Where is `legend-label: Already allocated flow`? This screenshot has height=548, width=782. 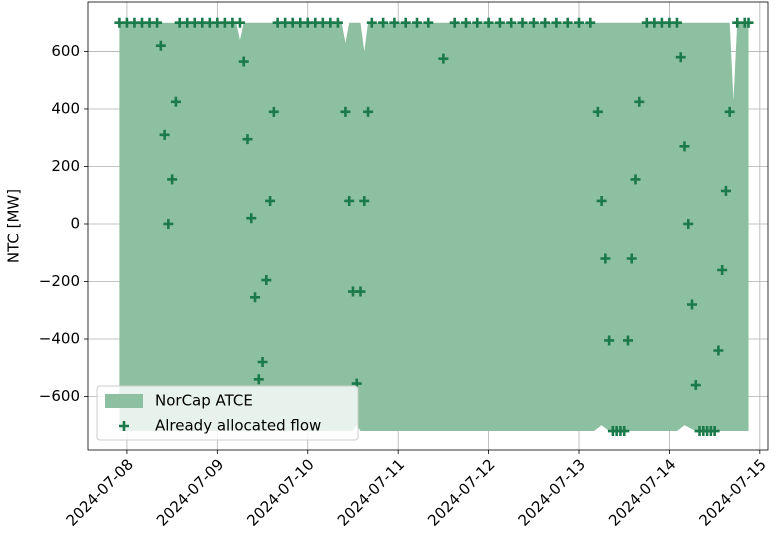 legend-label: Already allocated flow is located at coordinates (238, 426).